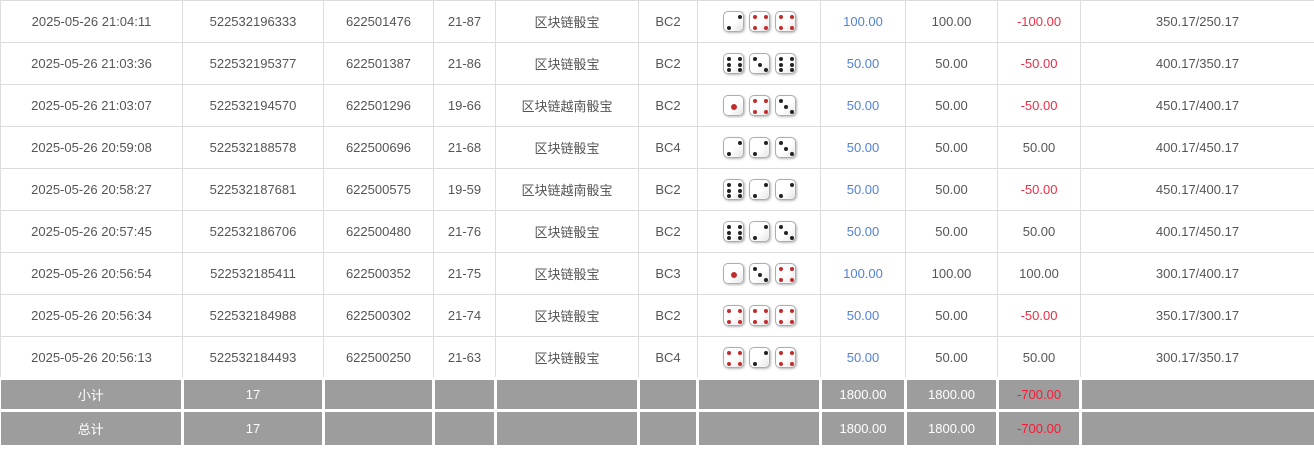  I want to click on round-id: 622500250, so click(378, 357).